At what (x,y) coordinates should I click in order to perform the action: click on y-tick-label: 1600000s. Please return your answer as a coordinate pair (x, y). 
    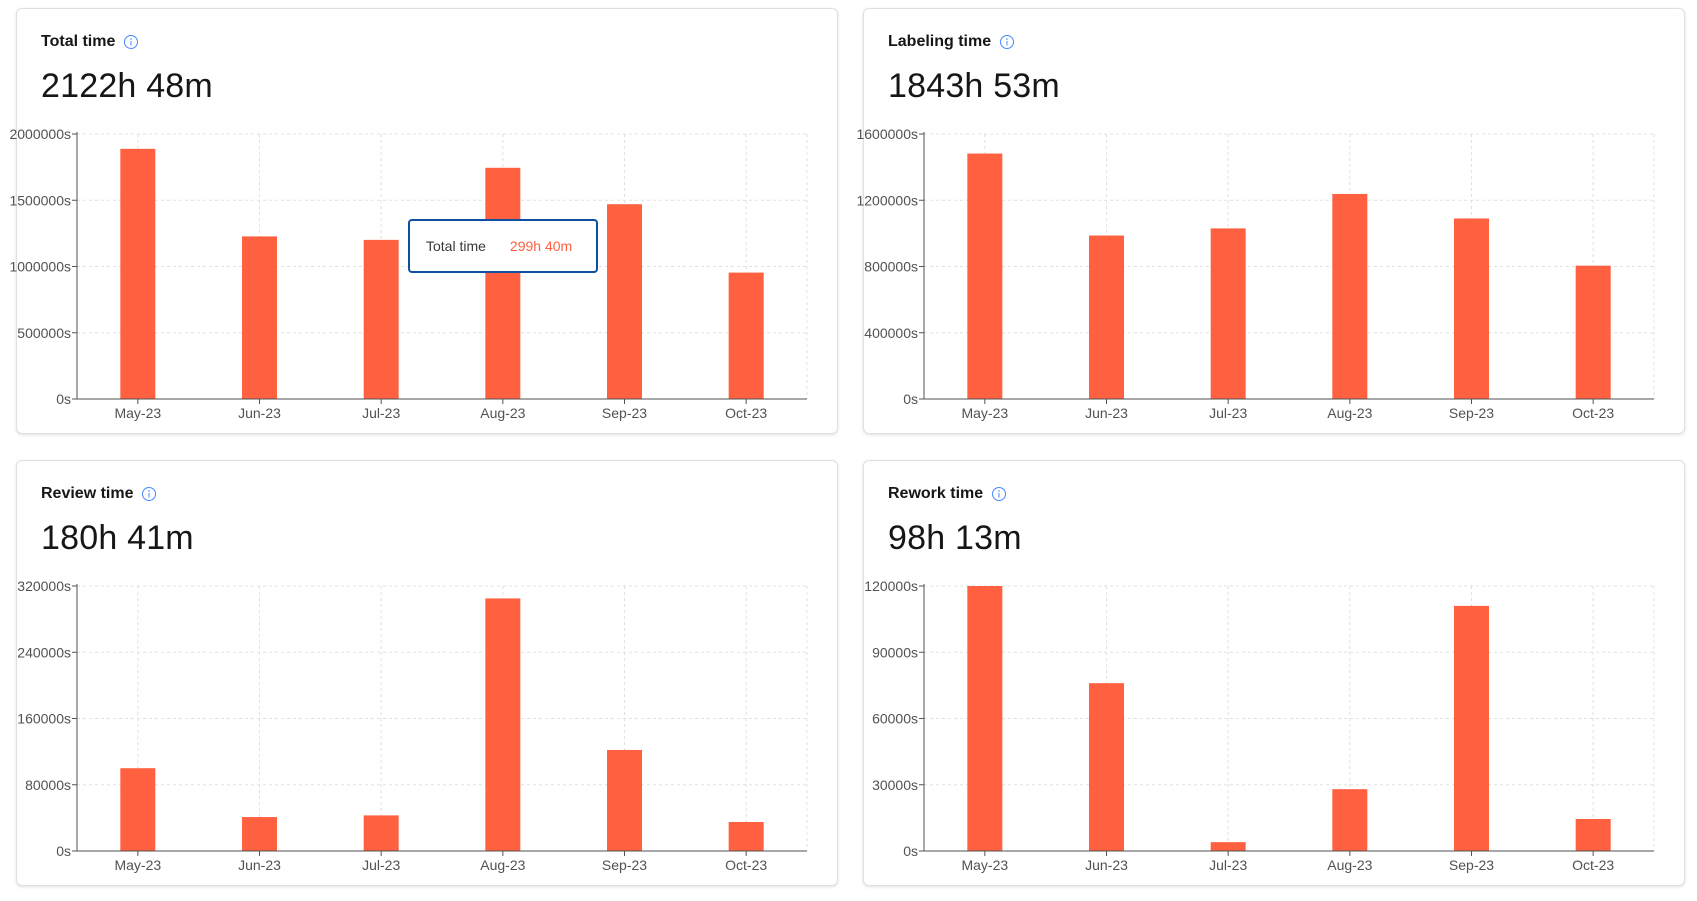
    Looking at the image, I should click on (887, 134).